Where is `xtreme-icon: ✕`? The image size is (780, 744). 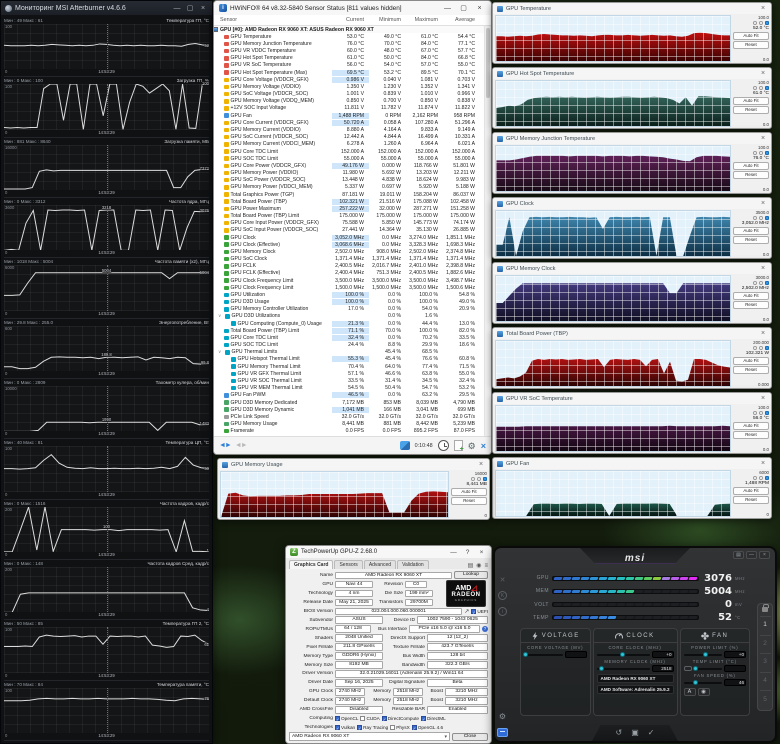 xtreme-icon: ✕ is located at coordinates (502, 580).